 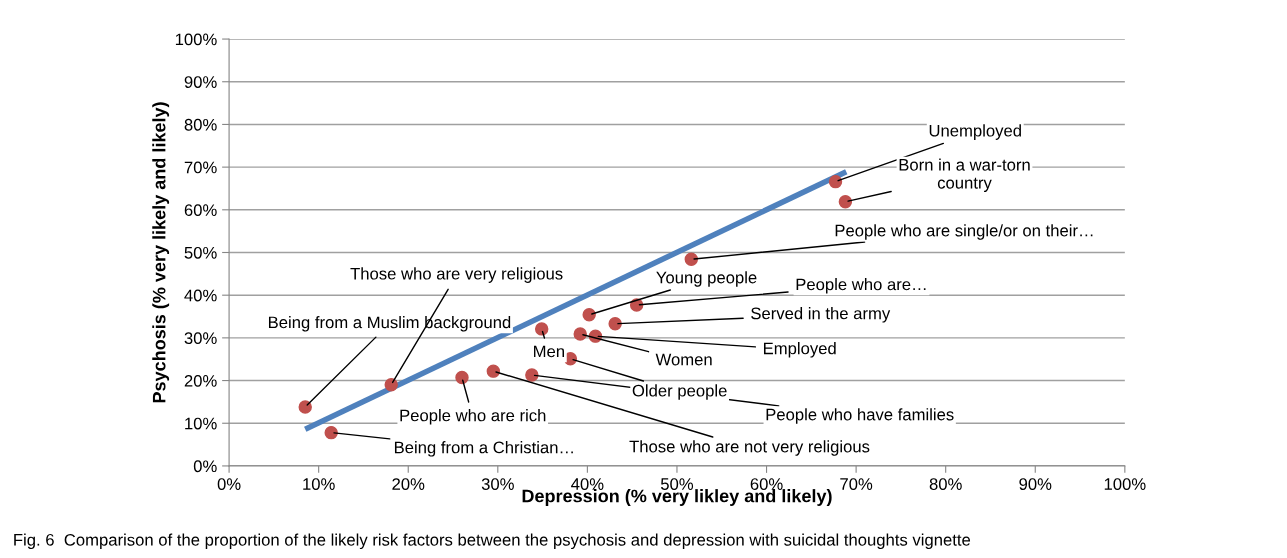 I want to click on annotation: Women, so click(x=683, y=359).